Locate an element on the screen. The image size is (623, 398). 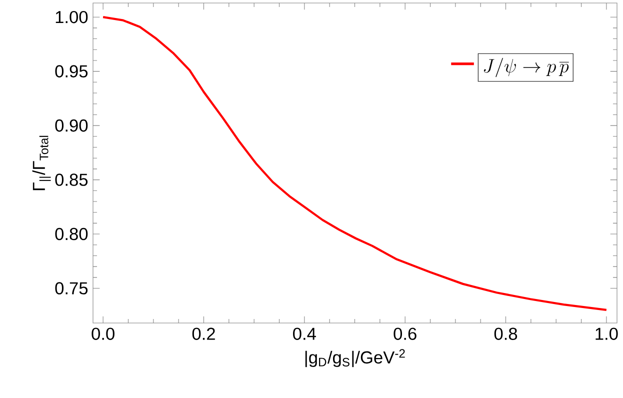
x-tick-label: 0.2 is located at coordinates (203, 334).